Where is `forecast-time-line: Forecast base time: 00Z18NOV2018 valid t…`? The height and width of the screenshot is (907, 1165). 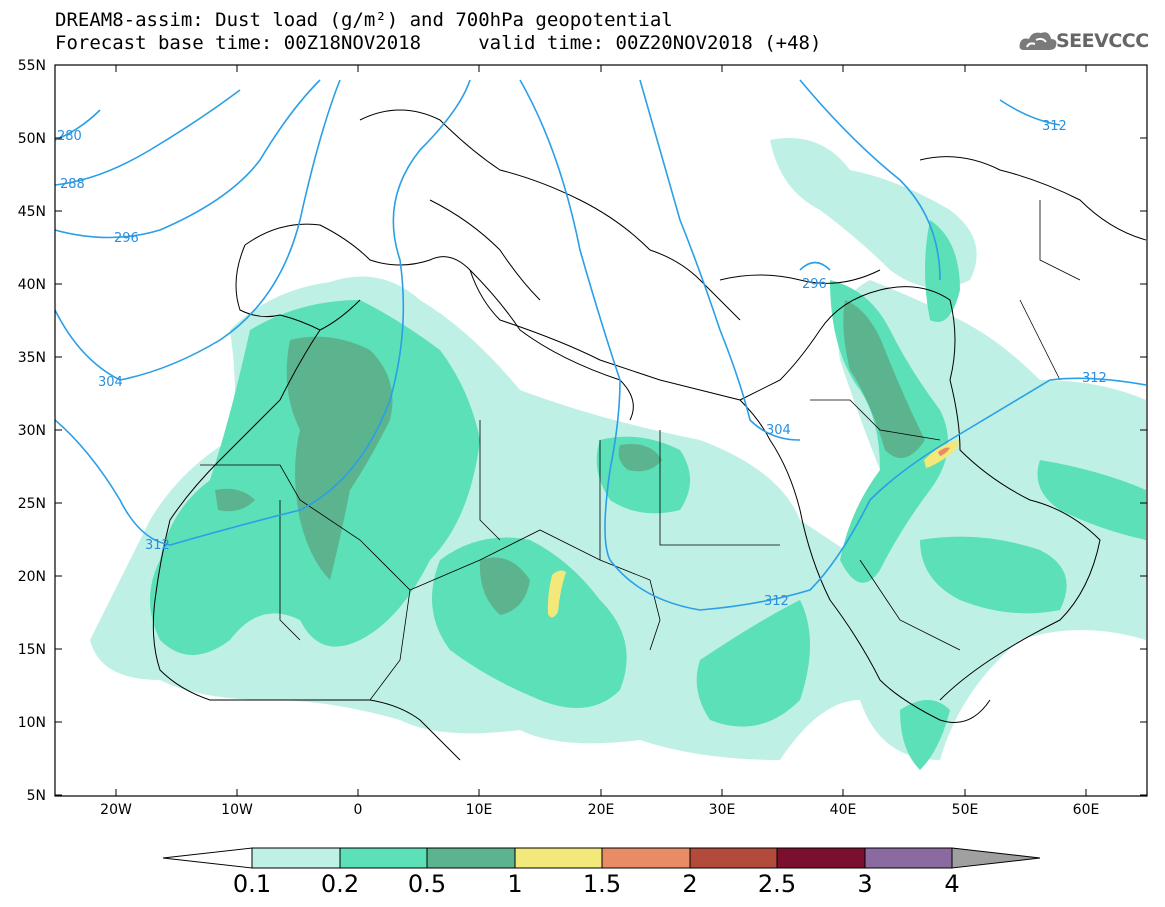 forecast-time-line: Forecast base time: 00Z18NOV2018 valid t… is located at coordinates (438, 43).